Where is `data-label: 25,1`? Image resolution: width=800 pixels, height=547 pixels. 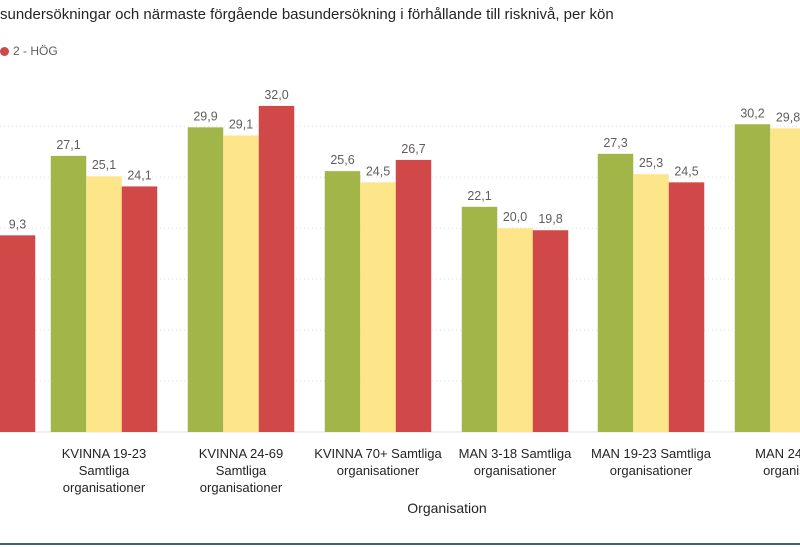 data-label: 25,1 is located at coordinates (104, 165).